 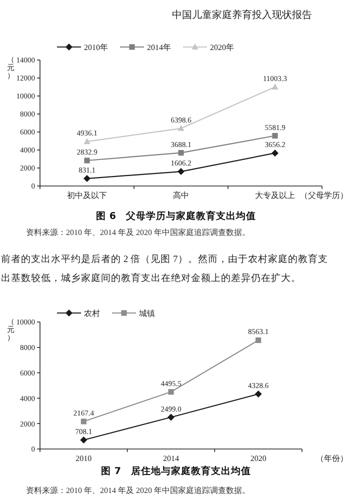 I want to click on x-axis-title: （父母学历）, so click(x=324, y=195).